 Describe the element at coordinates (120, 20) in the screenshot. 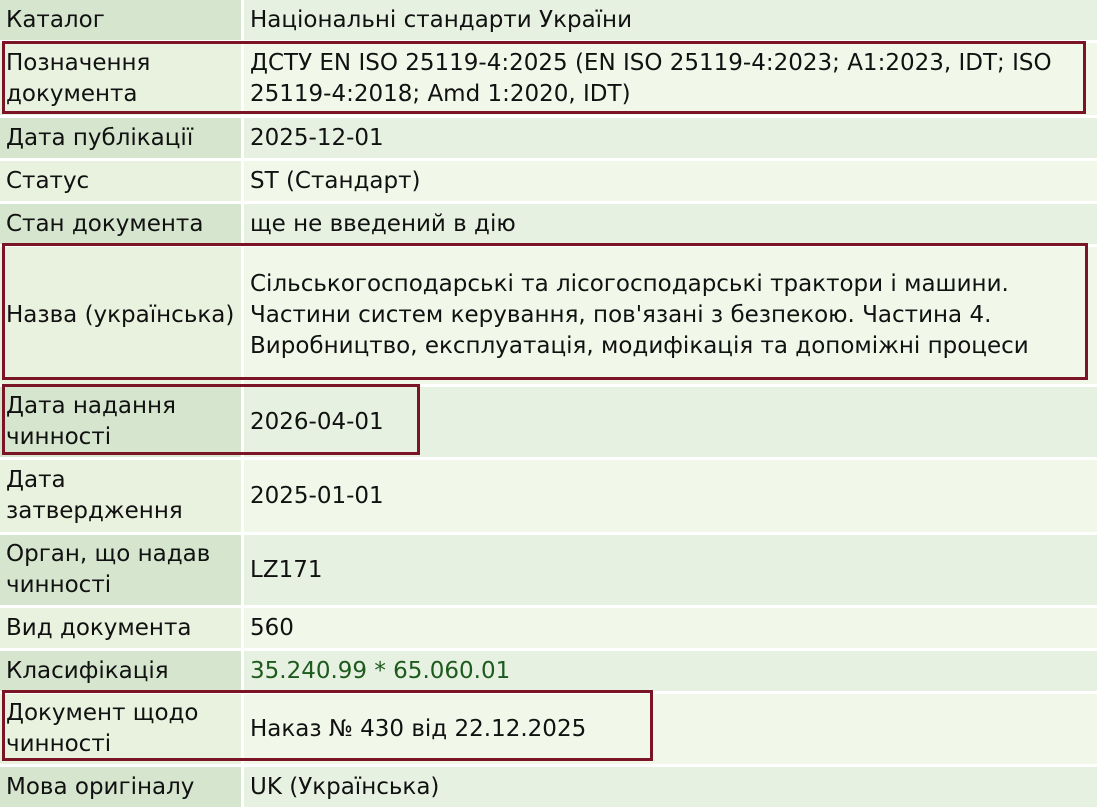

I see `label-catalog: Каталог` at that location.